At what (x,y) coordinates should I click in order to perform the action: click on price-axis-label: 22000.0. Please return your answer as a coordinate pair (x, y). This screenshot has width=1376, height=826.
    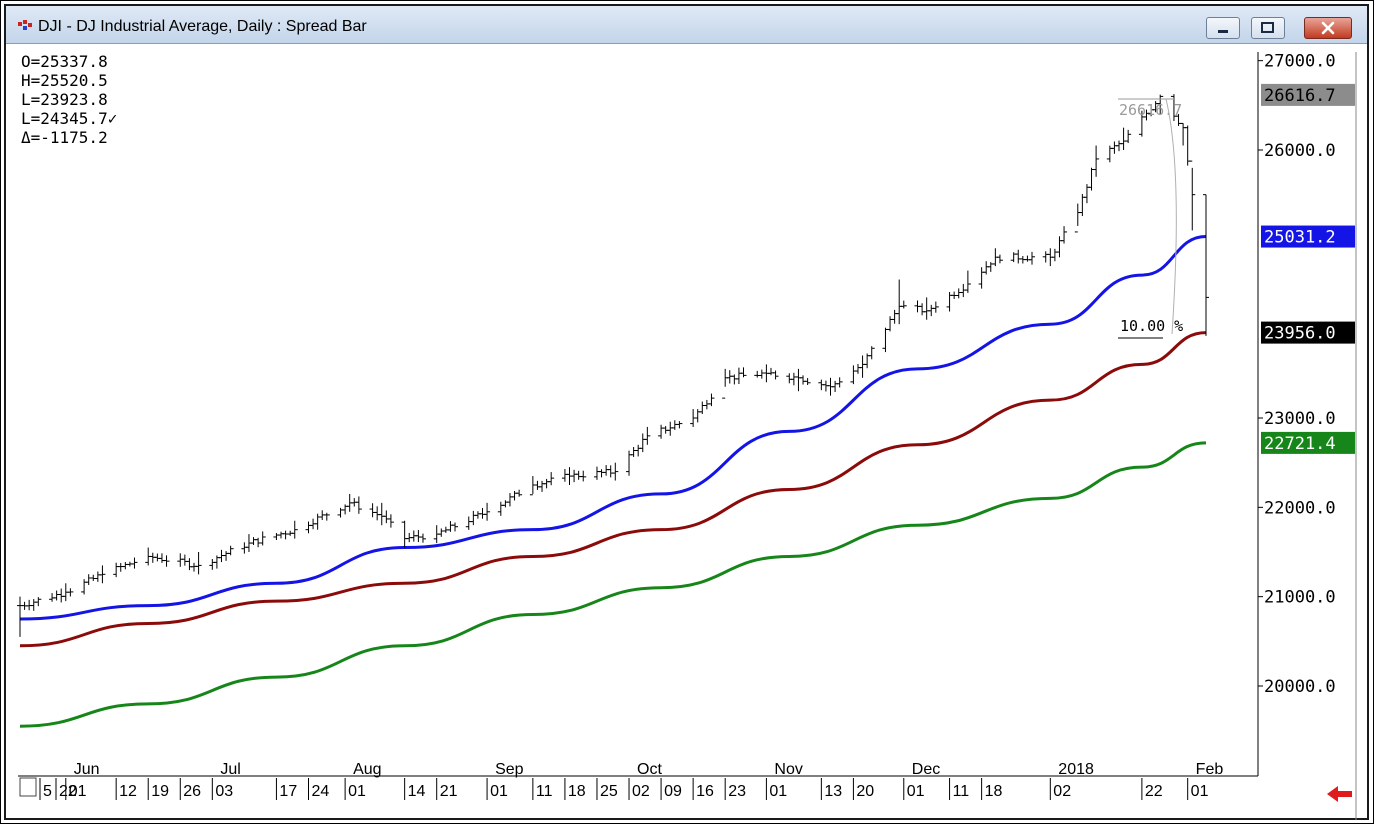
    Looking at the image, I should click on (1300, 508).